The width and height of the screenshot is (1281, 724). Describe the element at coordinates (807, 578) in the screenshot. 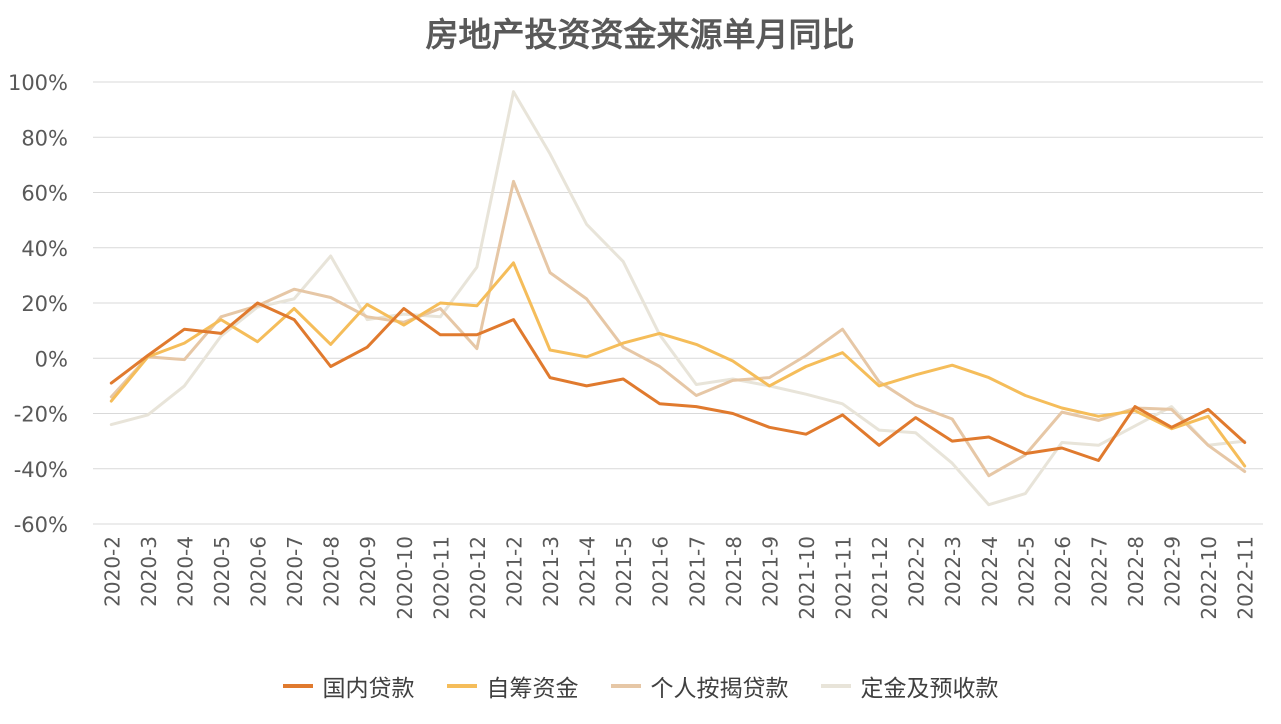

I see `x-tick-label: 2021-10` at that location.